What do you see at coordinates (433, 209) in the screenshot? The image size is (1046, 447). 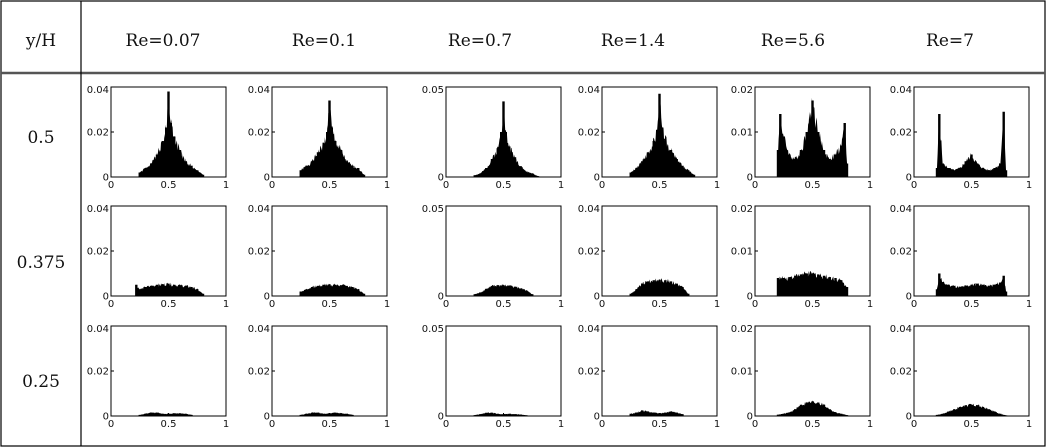 I see `y-tick-label: 0.05` at bounding box center [433, 209].